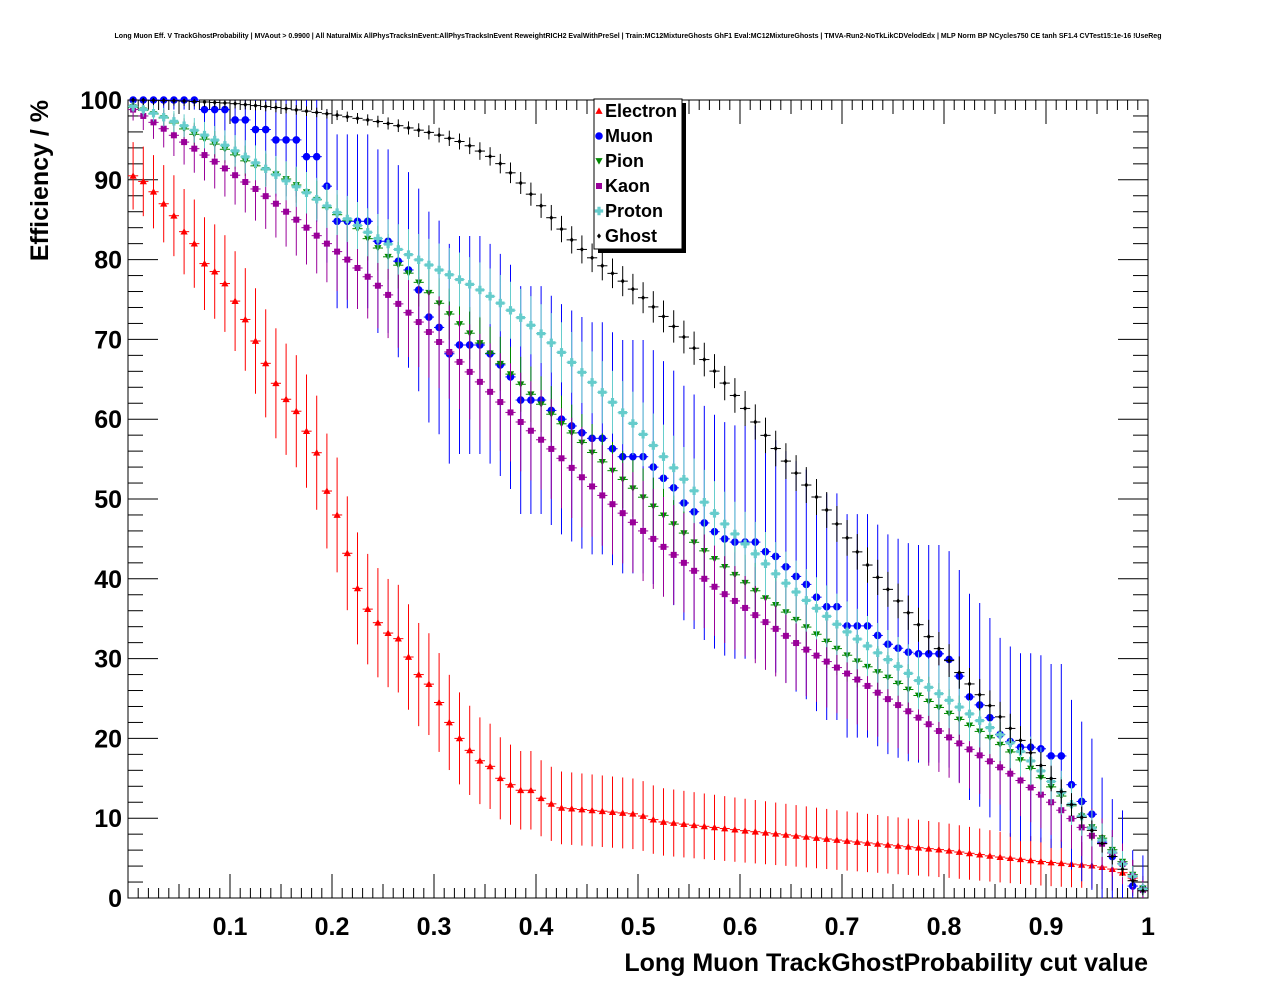 The image size is (1276, 996). I want to click on legend-marker-kaon, so click(599, 186).